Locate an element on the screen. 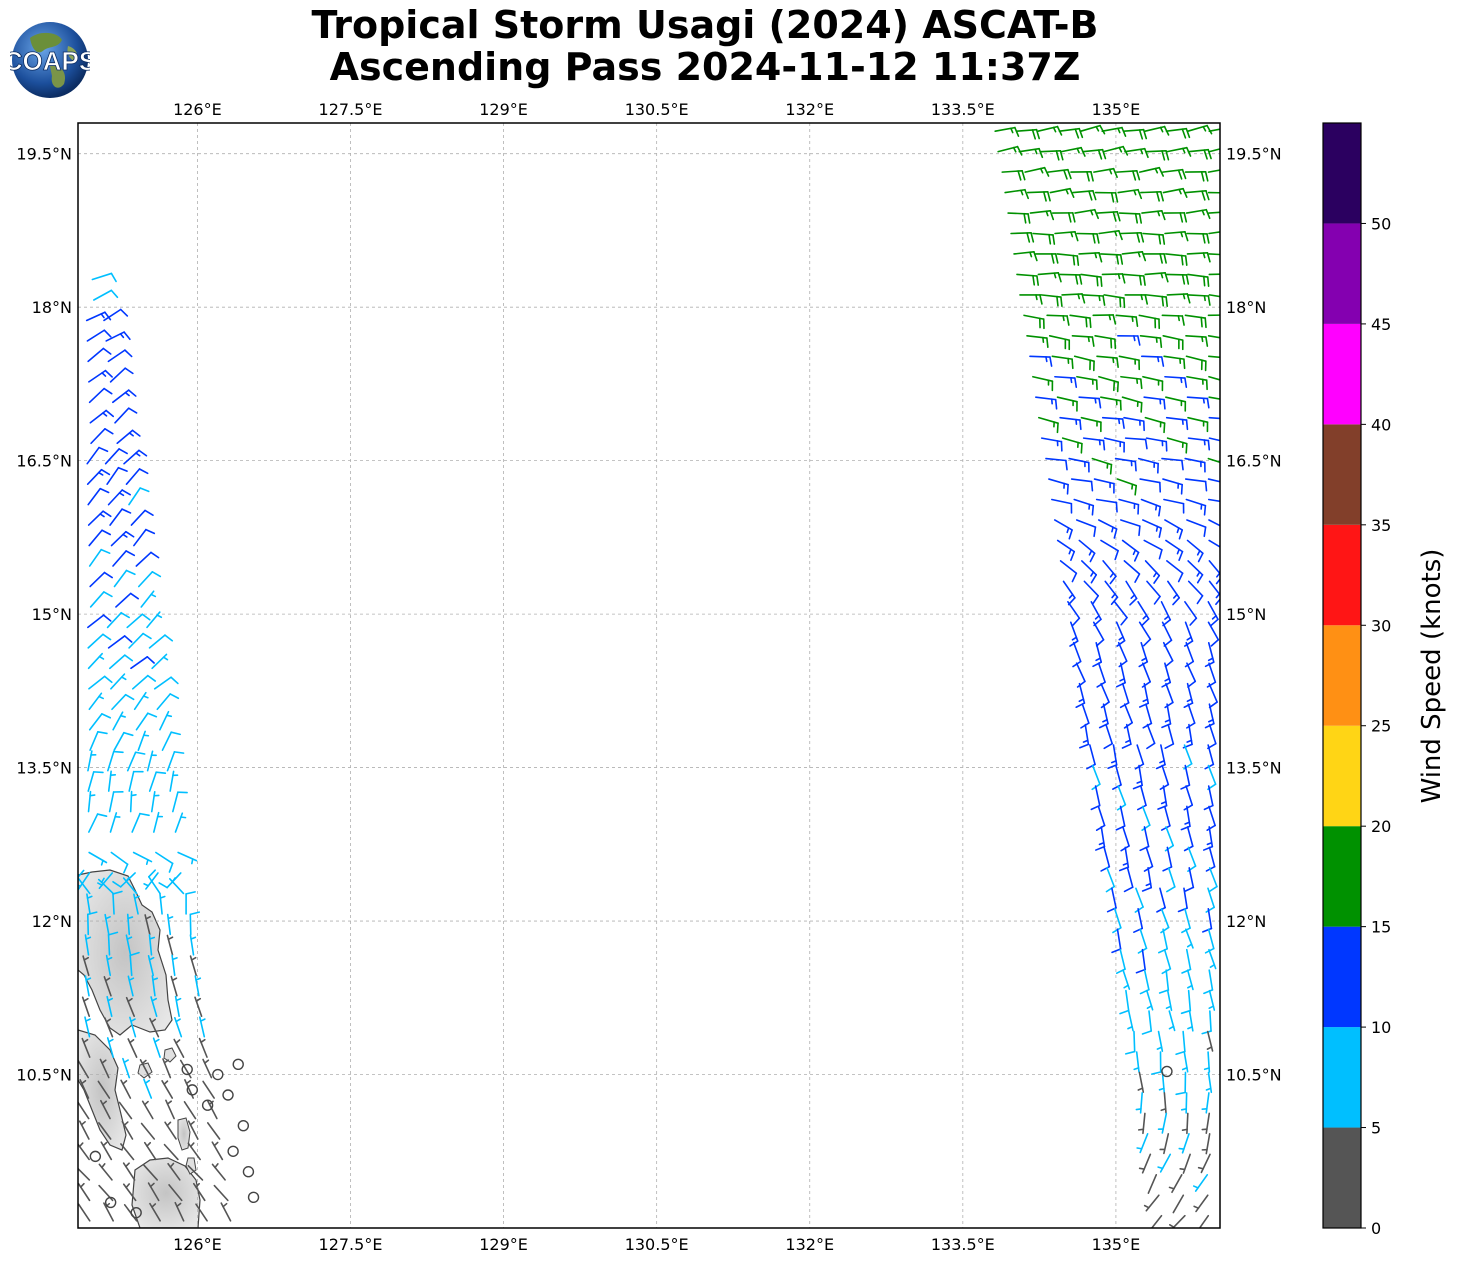 The image size is (1460, 1264). lon-tick-label-bottom: 132°E is located at coordinates (809, 1244).